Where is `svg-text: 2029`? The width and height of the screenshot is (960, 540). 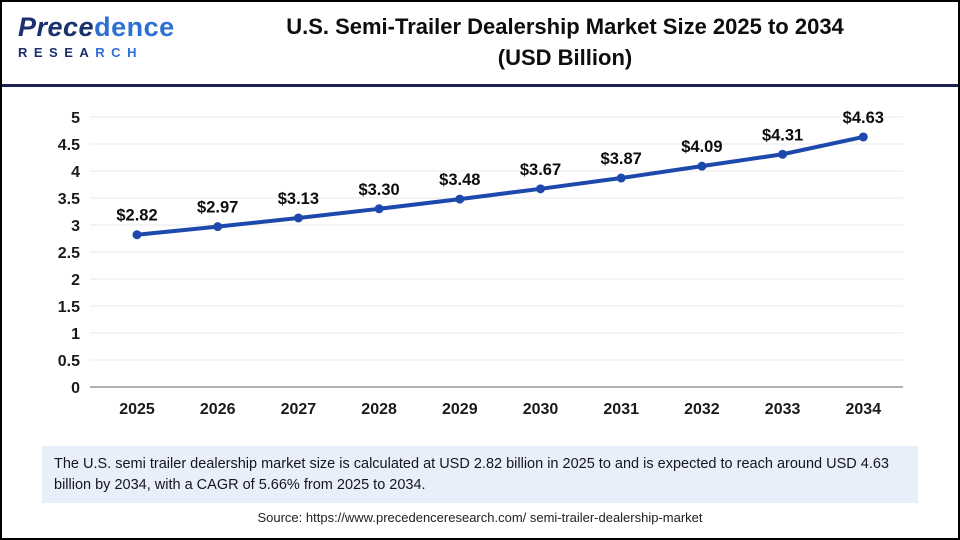 svg-text: 2029 is located at coordinates (460, 409).